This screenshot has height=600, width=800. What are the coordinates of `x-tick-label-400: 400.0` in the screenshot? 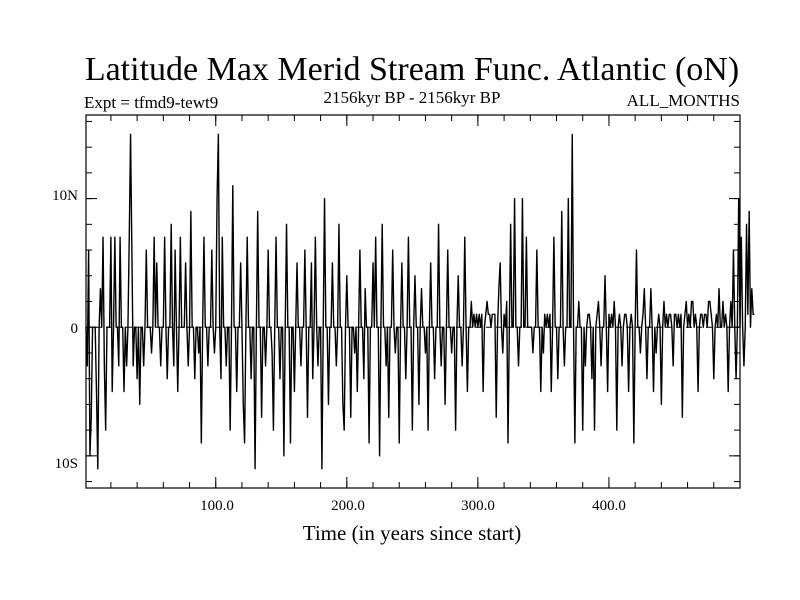 It's located at (609, 506).